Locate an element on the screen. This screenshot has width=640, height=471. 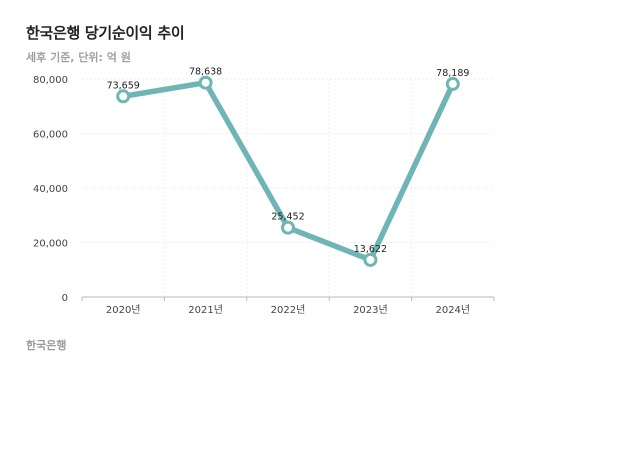
data-label: 78,638 is located at coordinates (205, 72).